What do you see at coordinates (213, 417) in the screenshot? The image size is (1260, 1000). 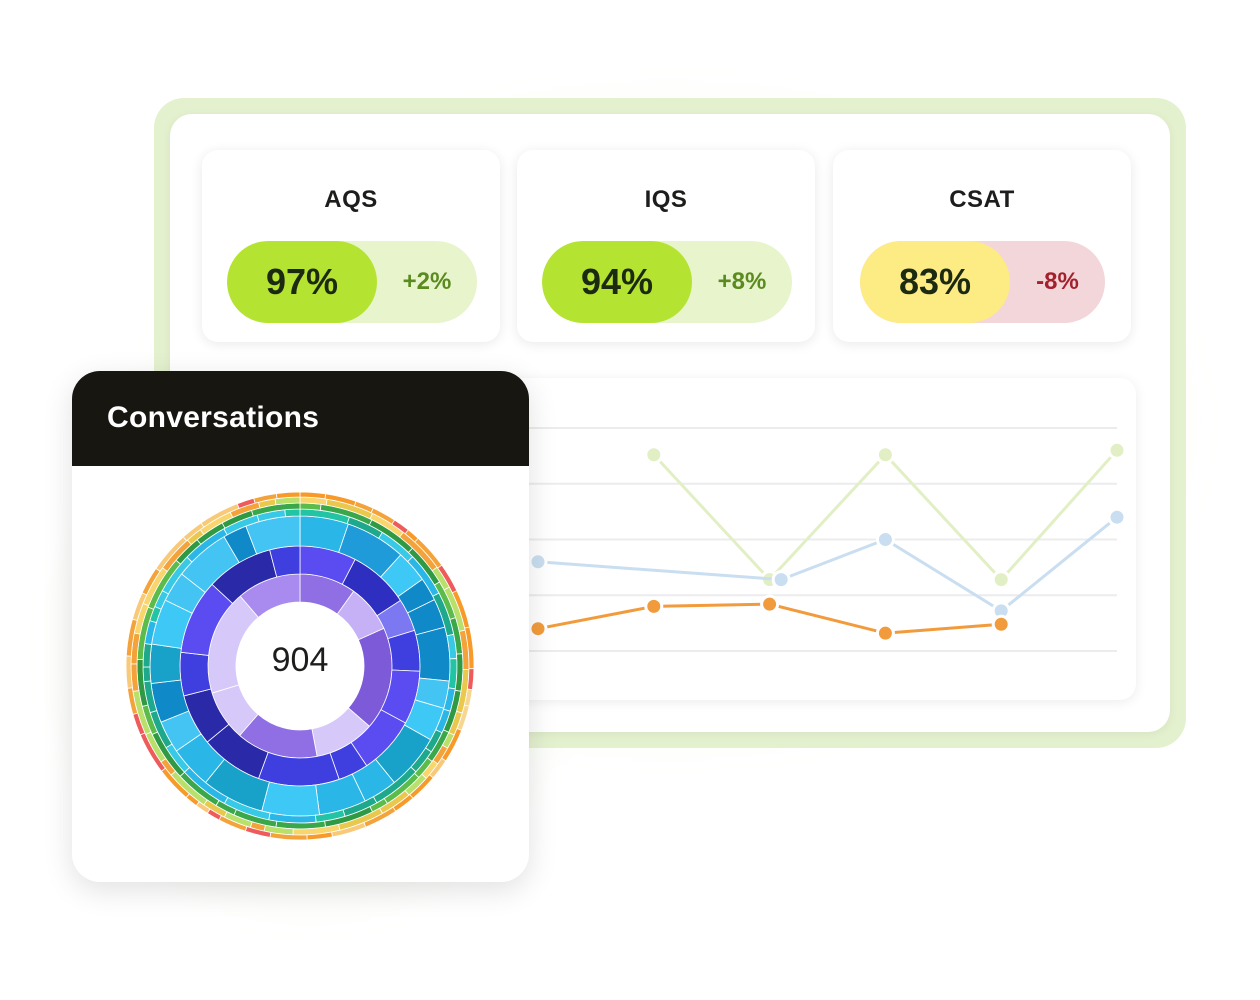 I see `conversations-title: Conversations` at bounding box center [213, 417].